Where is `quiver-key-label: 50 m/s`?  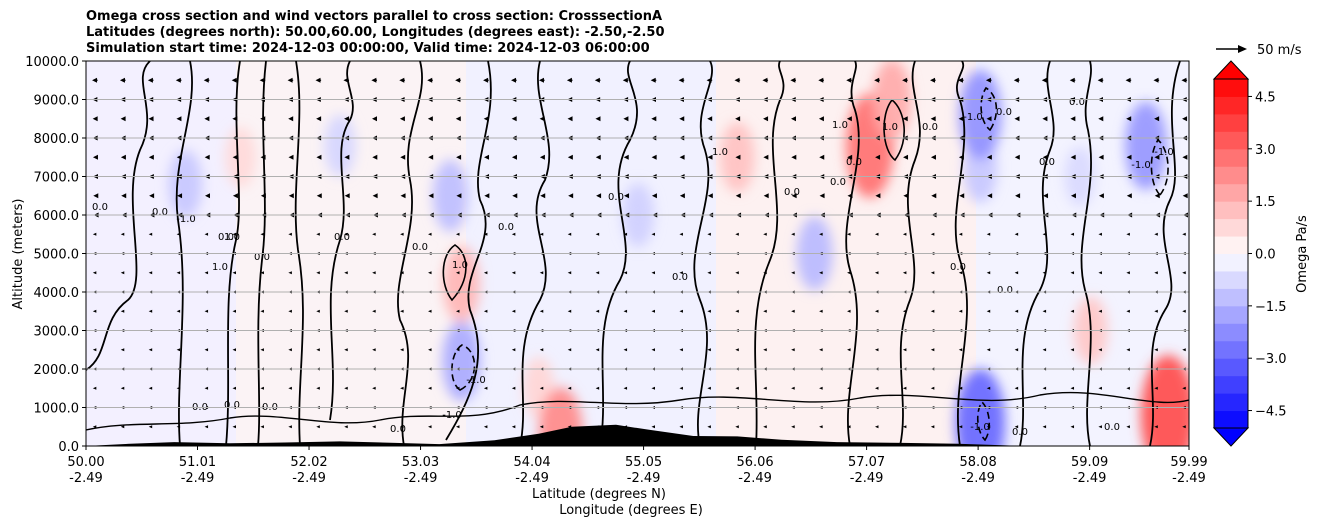 quiver-key-label: 50 m/s is located at coordinates (1279, 50).